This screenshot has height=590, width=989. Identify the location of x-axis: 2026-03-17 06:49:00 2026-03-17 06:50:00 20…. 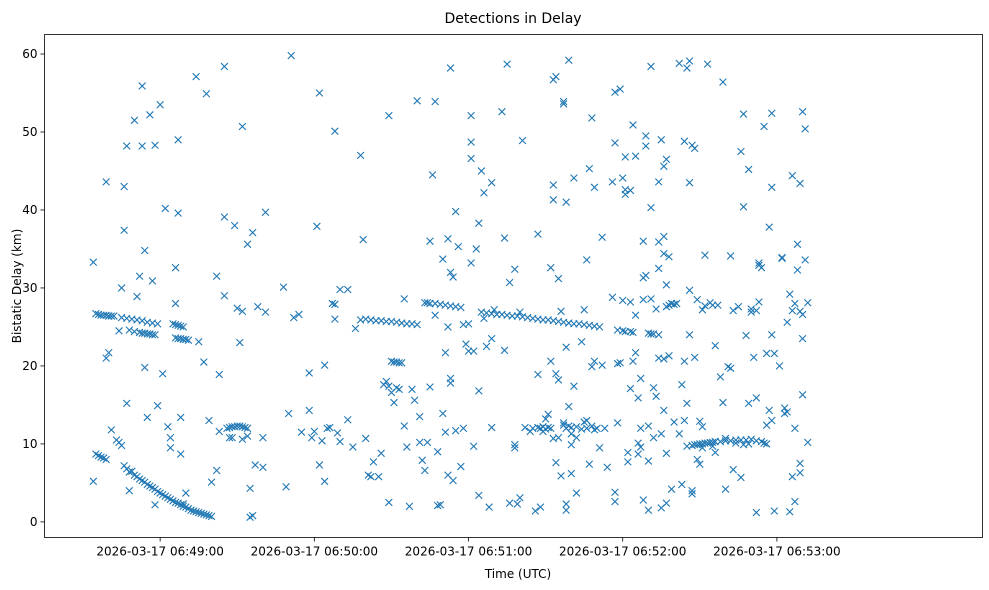
(468, 548).